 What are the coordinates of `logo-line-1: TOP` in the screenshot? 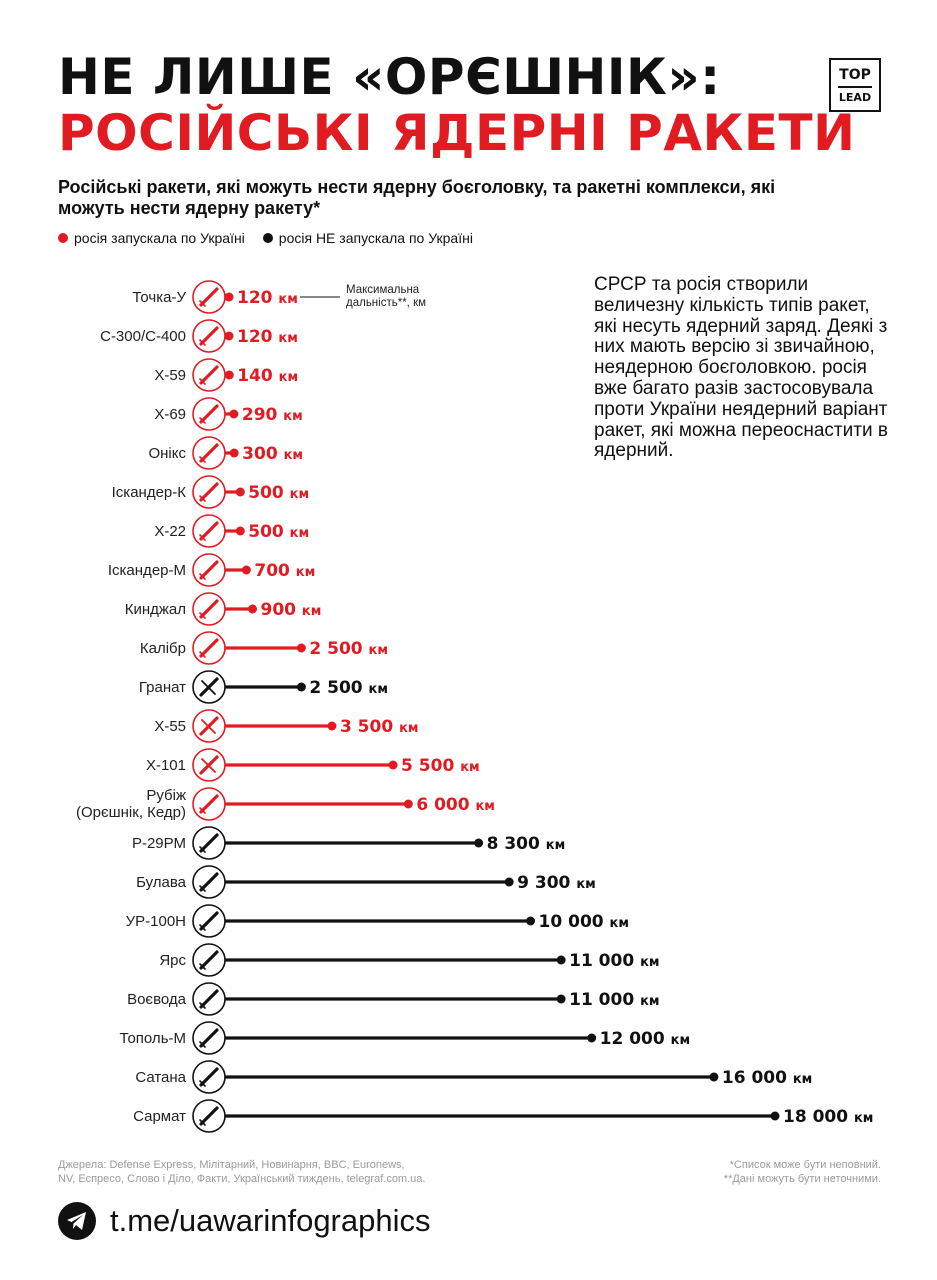 It's located at (855, 74).